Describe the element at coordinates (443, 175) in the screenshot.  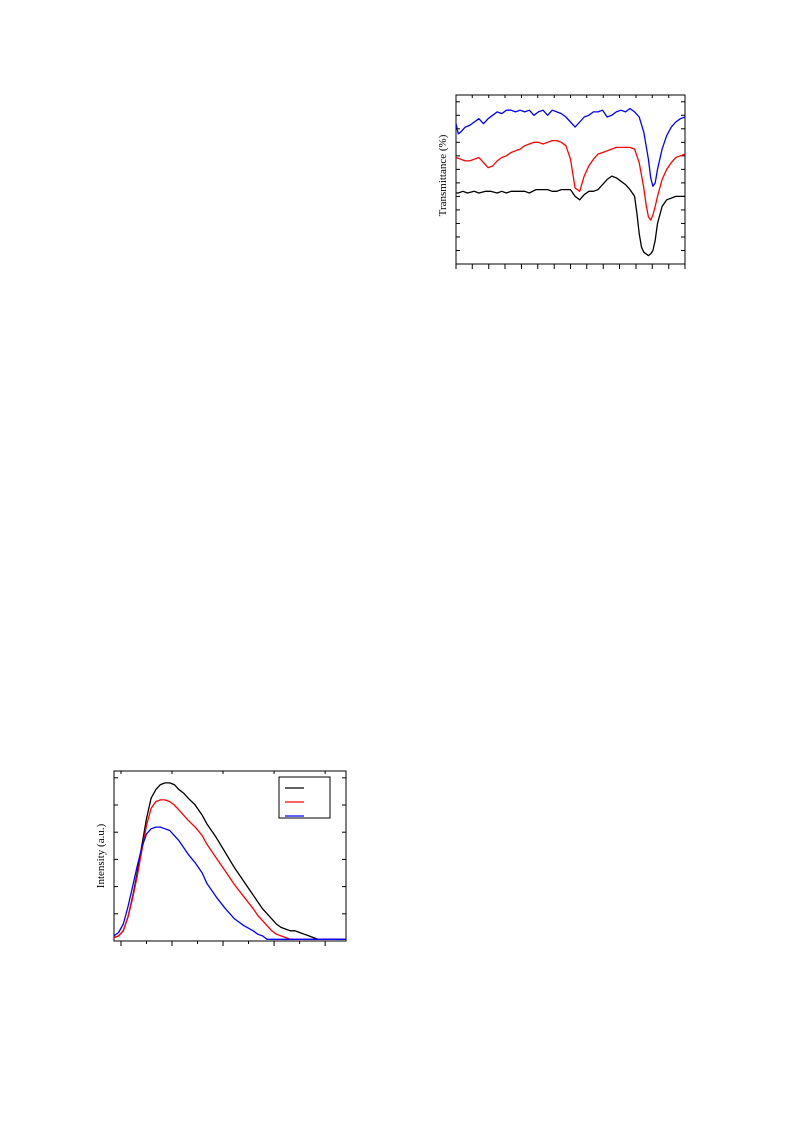
I see `y-axis-title: Transmittance (%)` at that location.